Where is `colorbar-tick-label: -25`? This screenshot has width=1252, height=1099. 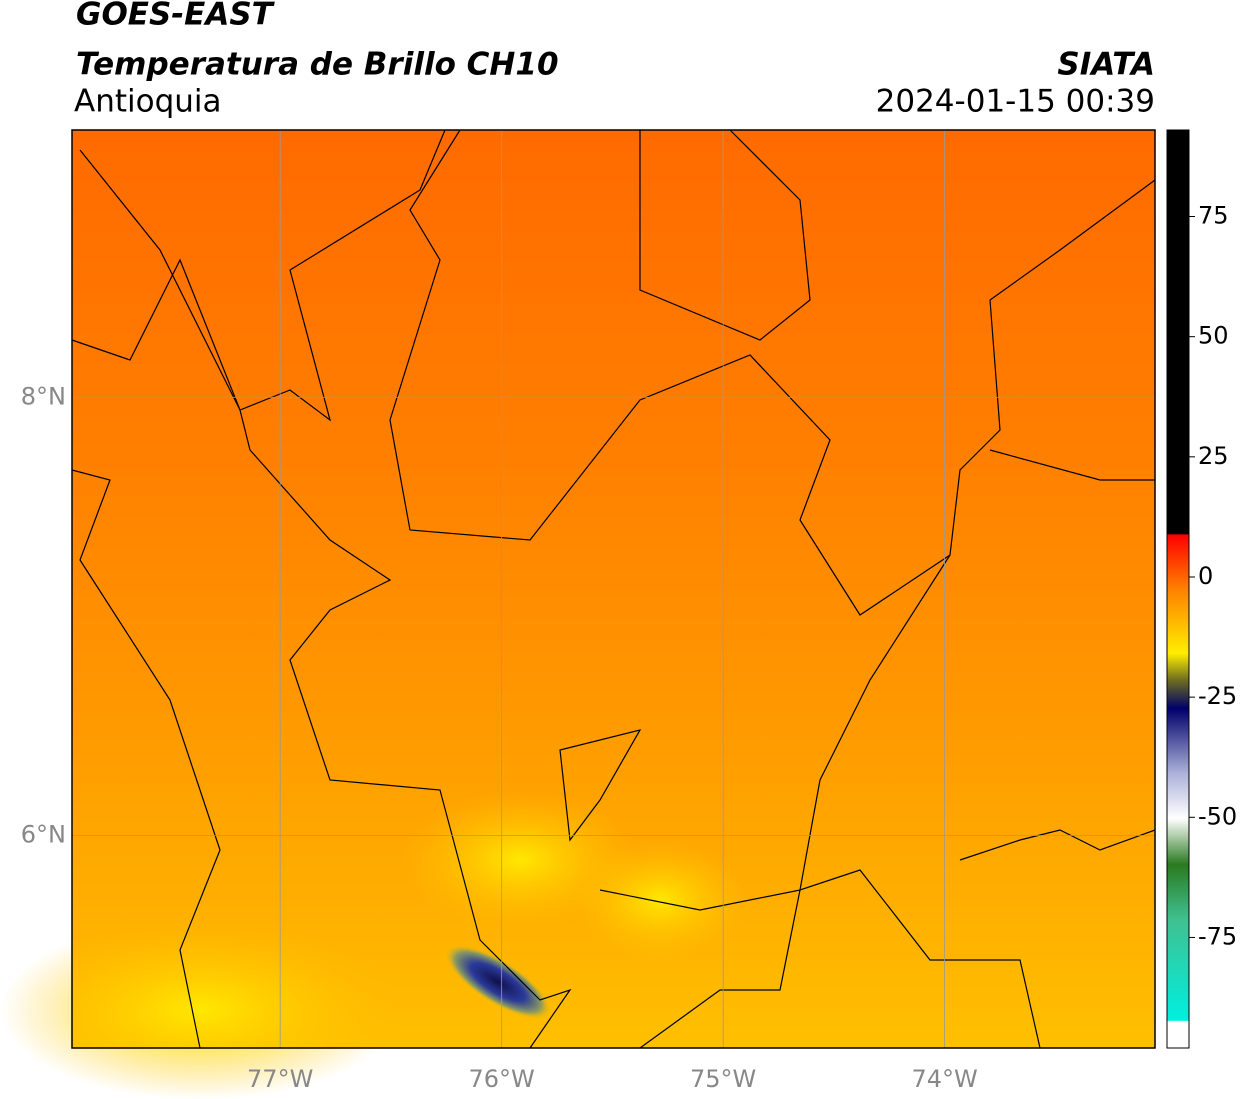
colorbar-tick-label: -25 is located at coordinates (1217, 696).